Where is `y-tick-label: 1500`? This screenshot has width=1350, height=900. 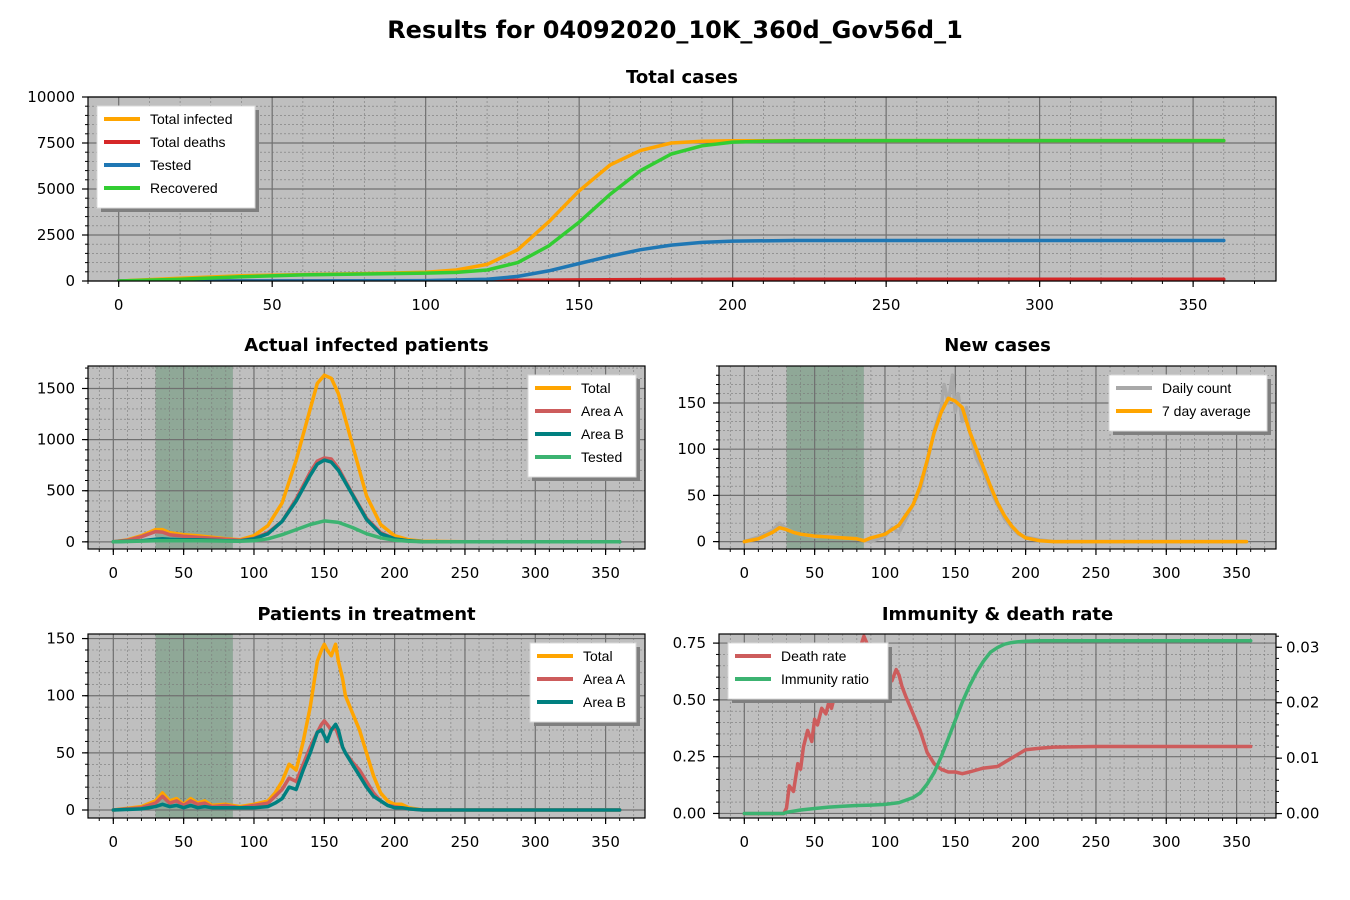 y-tick-label: 1500 is located at coordinates (56, 388).